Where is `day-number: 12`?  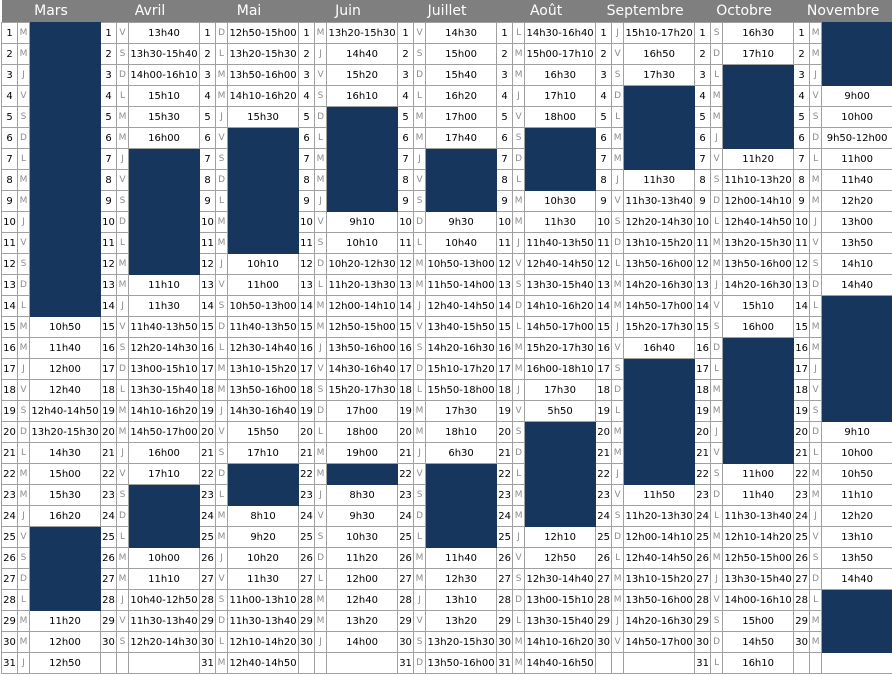 day-number: 12 is located at coordinates (604, 264).